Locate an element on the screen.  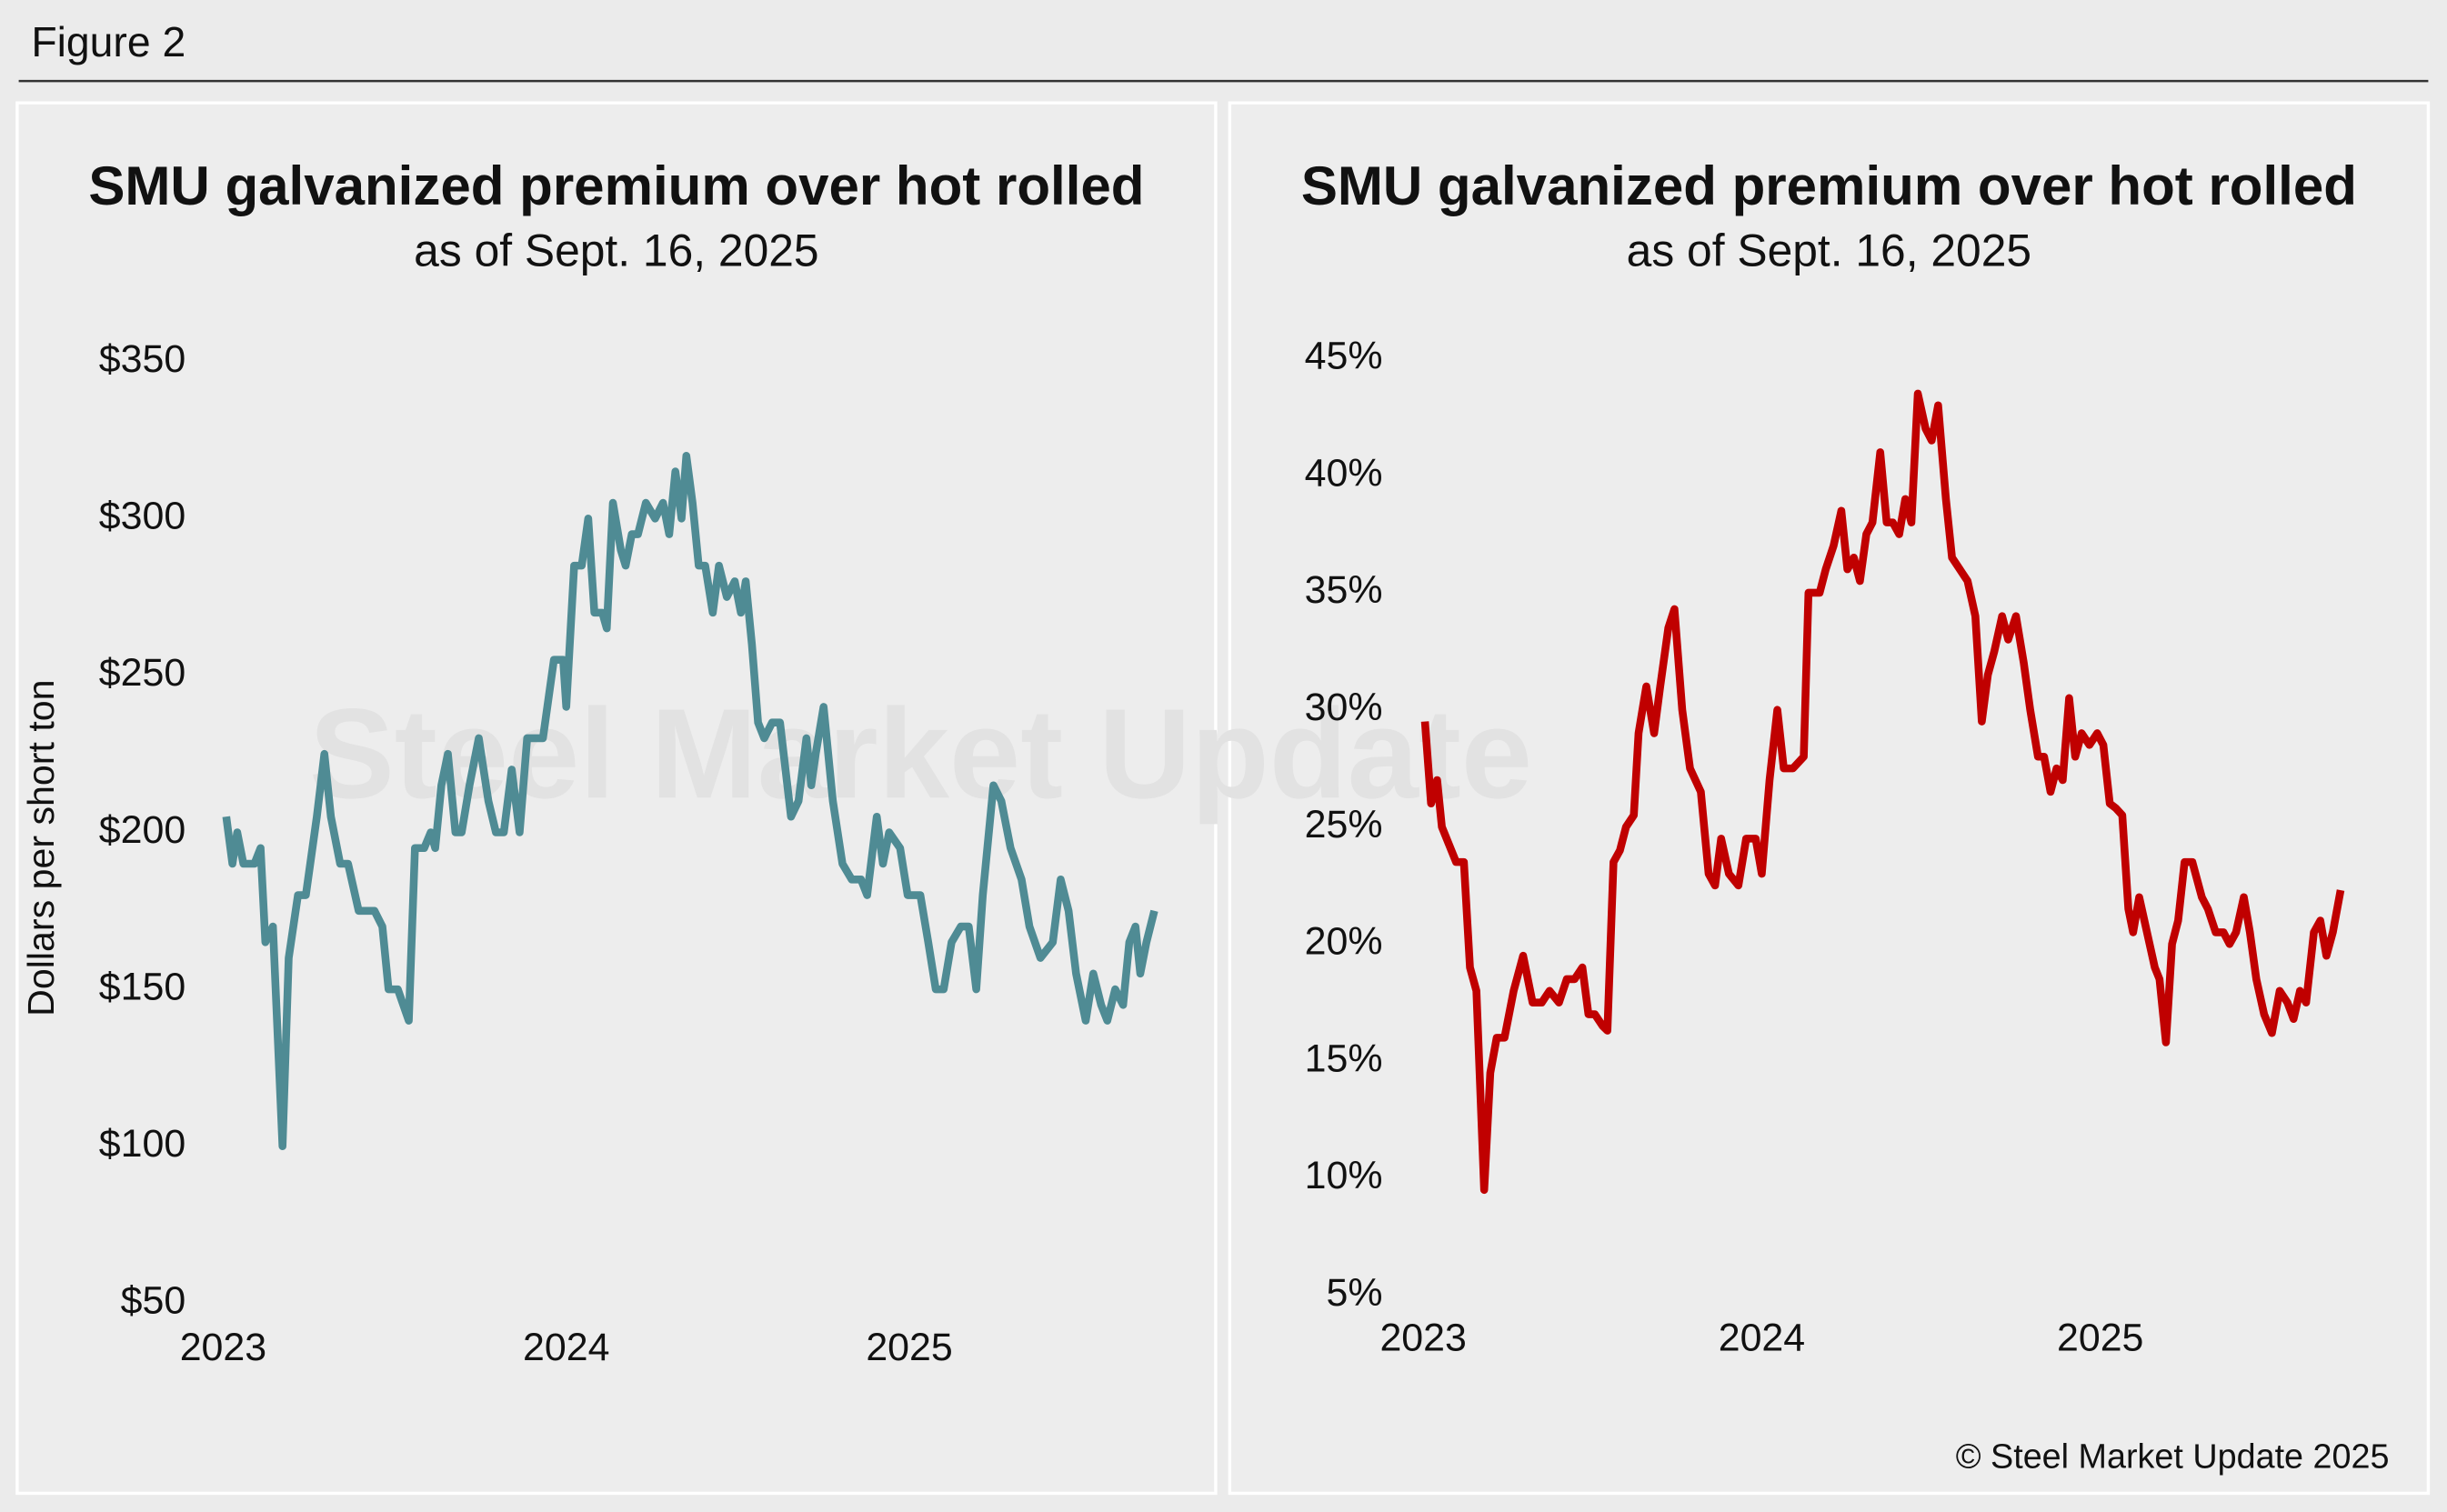
y-tick-label: 5% is located at coordinates (1355, 1293).